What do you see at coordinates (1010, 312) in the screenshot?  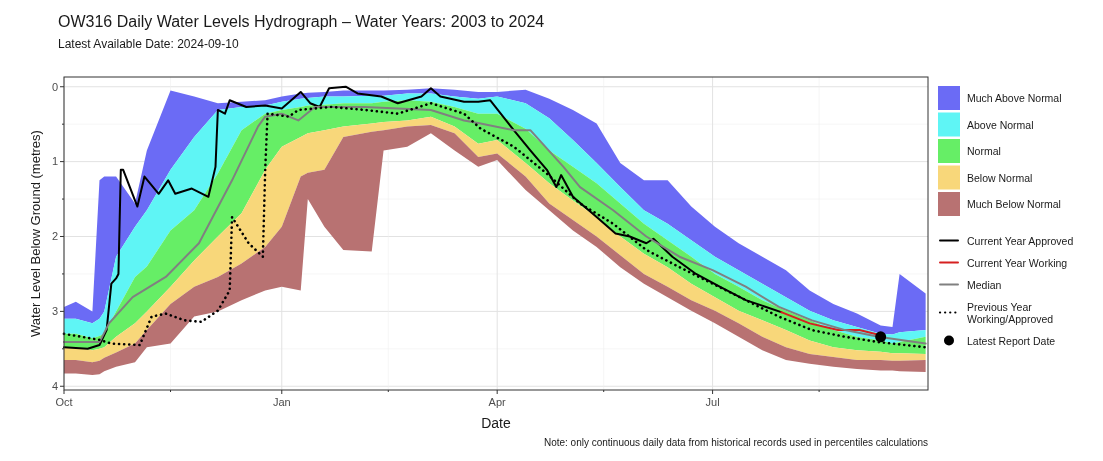 I see `legend-label: Previous Year Working/Approved` at bounding box center [1010, 312].